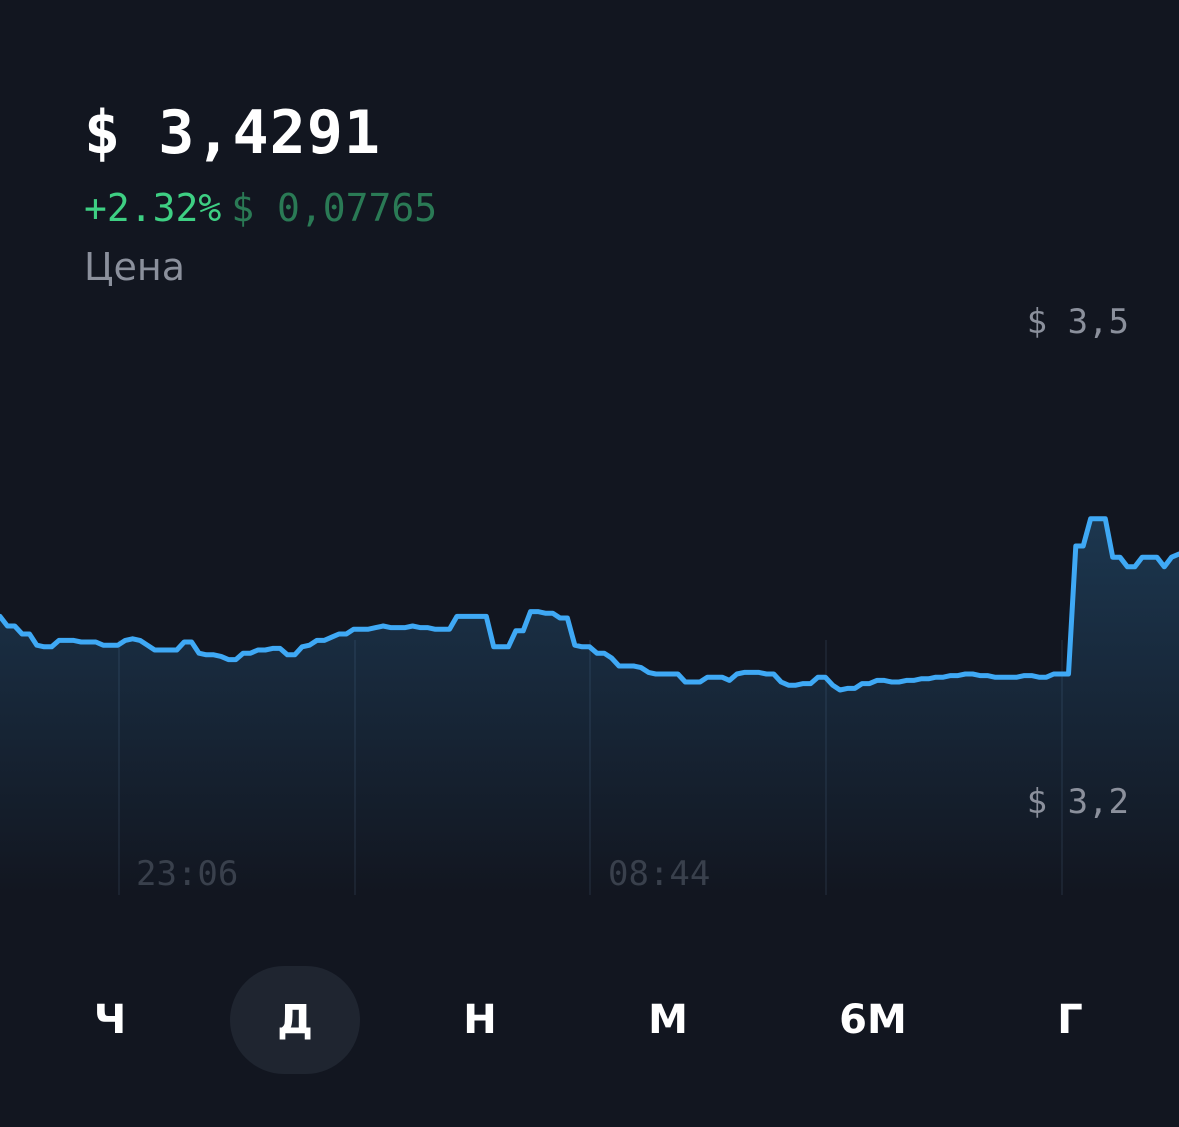 This screenshot has height=1127, width=1179. I want to click on range-year-button: Г, so click(1070, 1020).